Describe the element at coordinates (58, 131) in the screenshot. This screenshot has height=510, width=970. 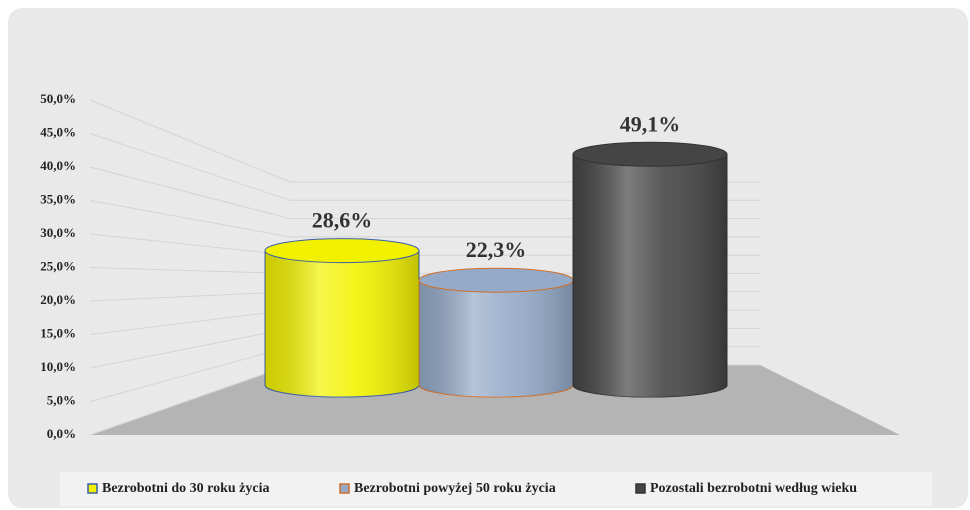
I see `y-tick-label: 45,0%` at that location.